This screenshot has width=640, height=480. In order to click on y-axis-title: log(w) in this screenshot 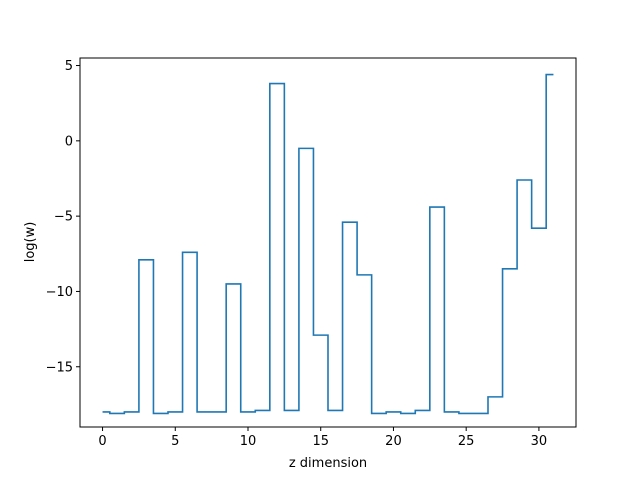, I will do `click(30, 242)`.